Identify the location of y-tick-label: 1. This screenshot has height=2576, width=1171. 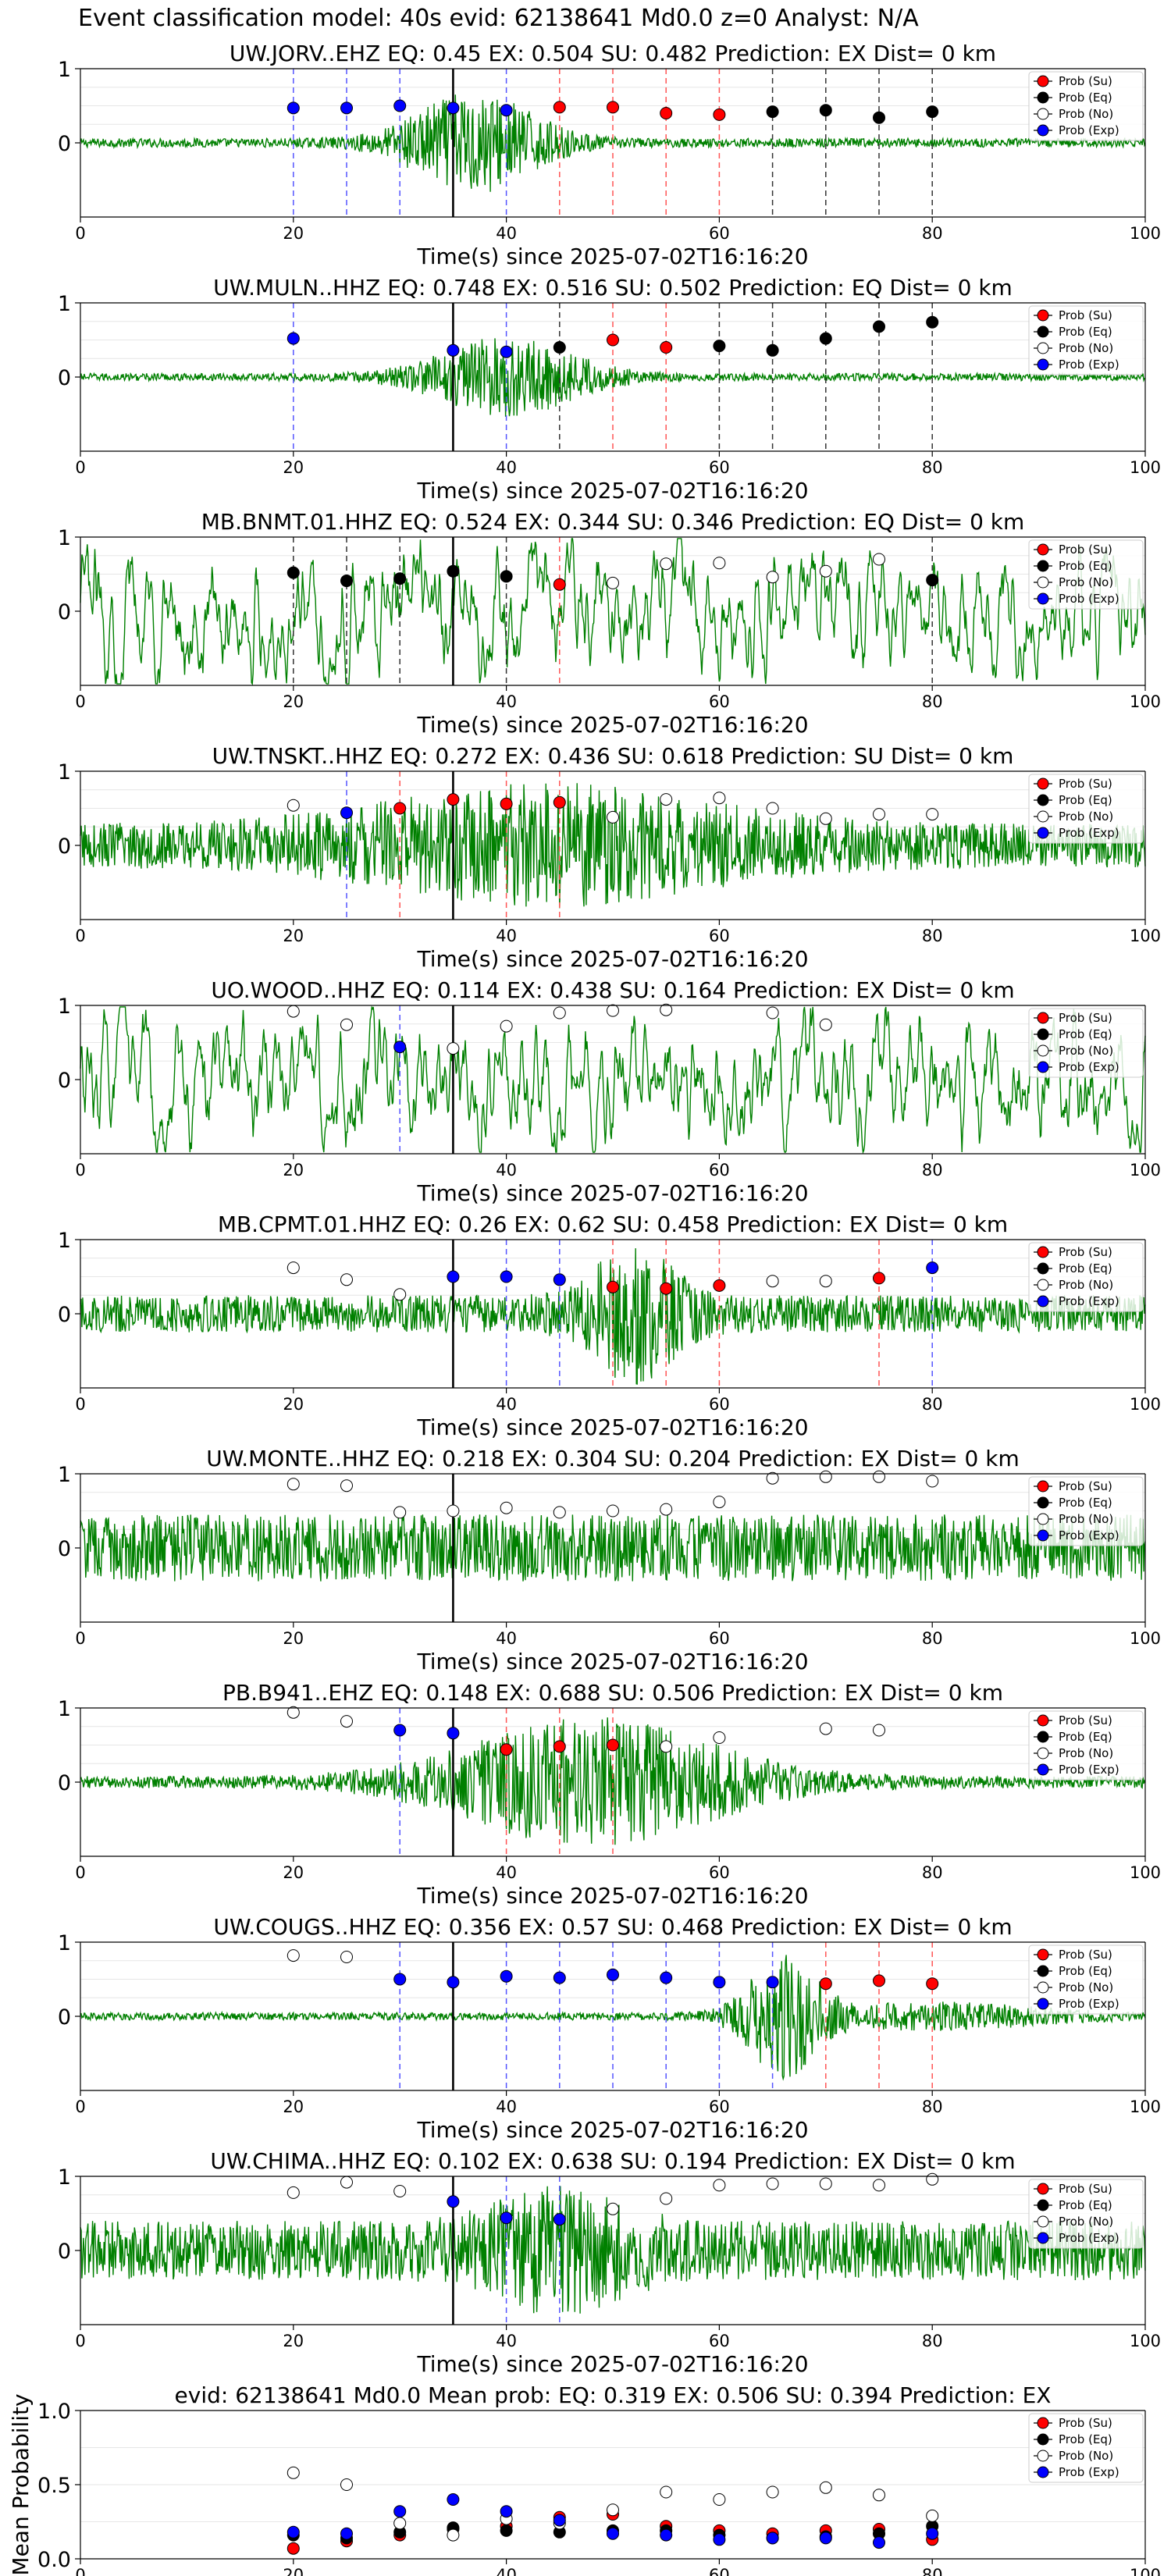
(64, 772).